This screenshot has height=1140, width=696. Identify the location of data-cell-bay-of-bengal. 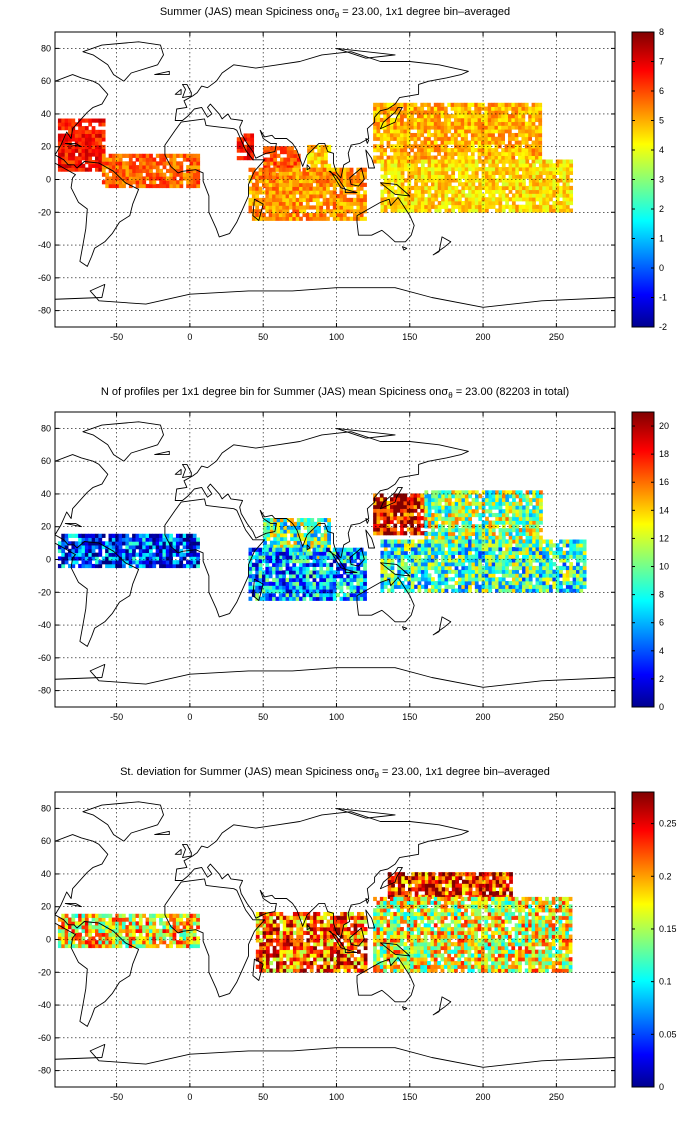
(326, 162).